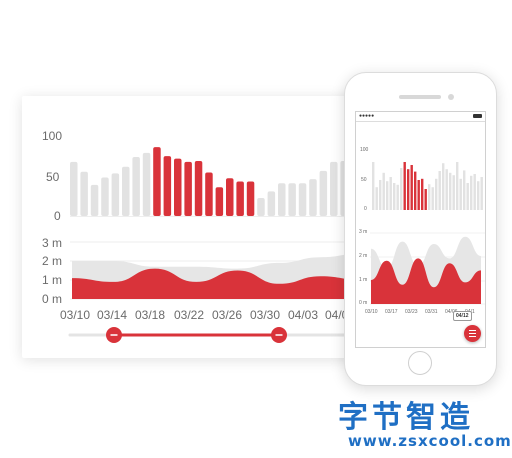 This screenshot has height=458, width=512. Describe the element at coordinates (150, 315) in the screenshot. I see `date-label: 03/18` at that location.